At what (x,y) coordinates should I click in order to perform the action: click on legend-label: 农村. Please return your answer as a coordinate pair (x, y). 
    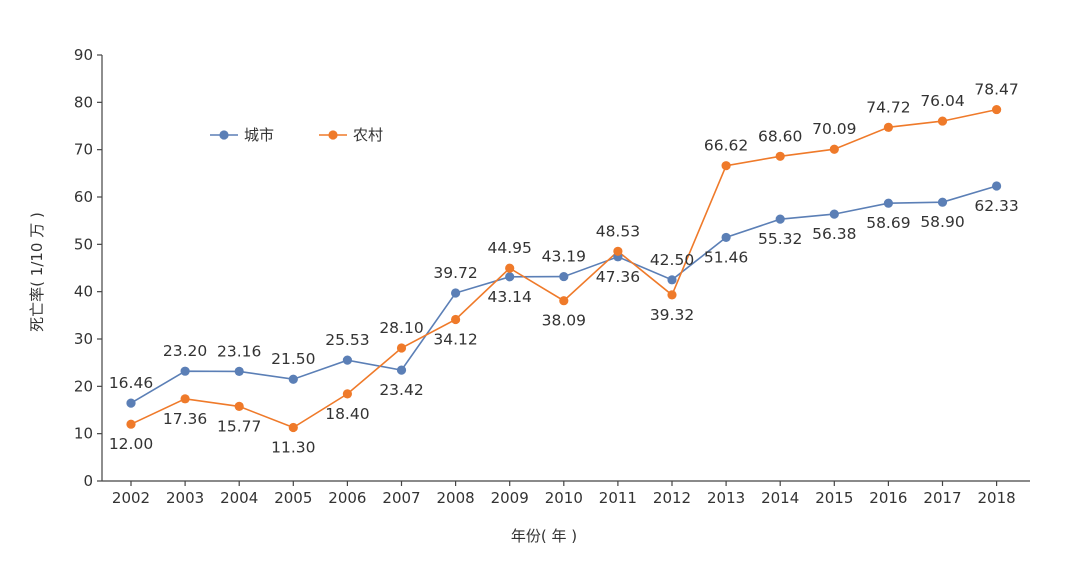
    Looking at the image, I should click on (368, 135).